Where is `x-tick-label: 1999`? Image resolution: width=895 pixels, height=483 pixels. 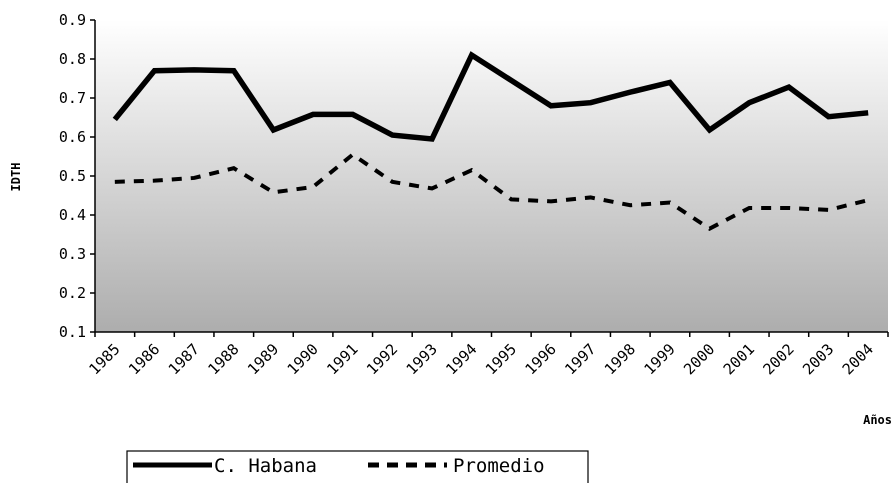 x-tick-label: 1999 is located at coordinates (659, 359).